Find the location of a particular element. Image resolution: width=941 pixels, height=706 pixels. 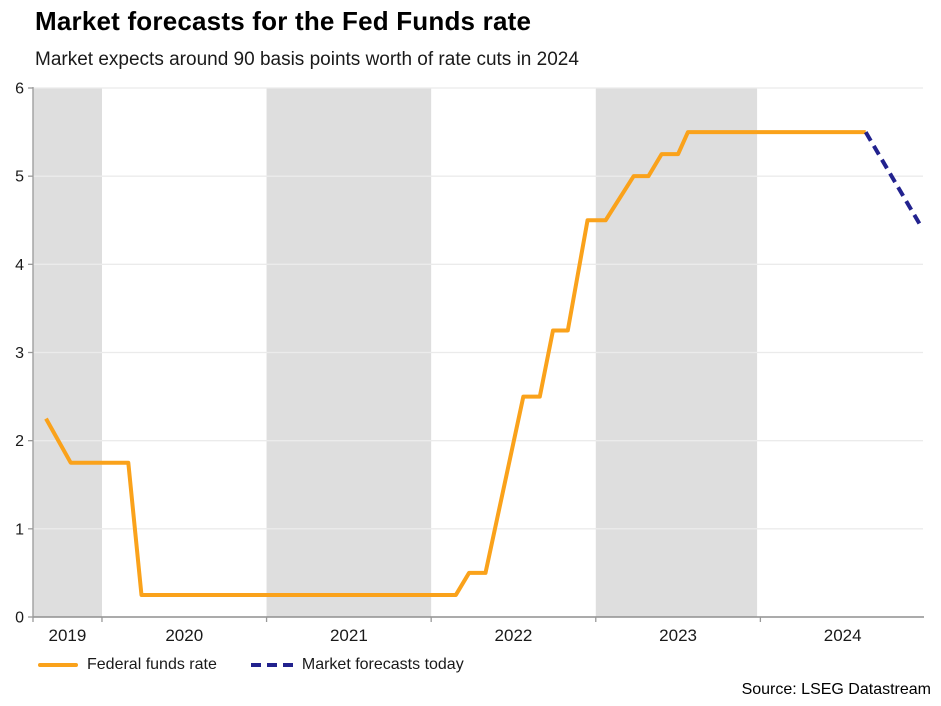

legend-label-ffr: Federal funds rate is located at coordinates (152, 664).